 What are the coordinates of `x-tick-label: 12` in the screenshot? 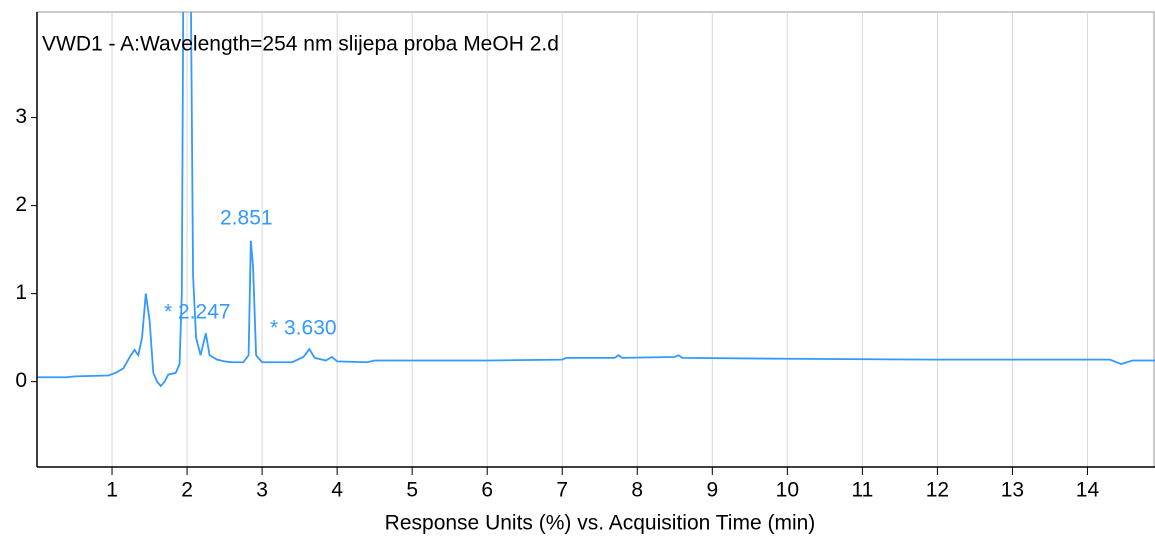 It's located at (937, 490).